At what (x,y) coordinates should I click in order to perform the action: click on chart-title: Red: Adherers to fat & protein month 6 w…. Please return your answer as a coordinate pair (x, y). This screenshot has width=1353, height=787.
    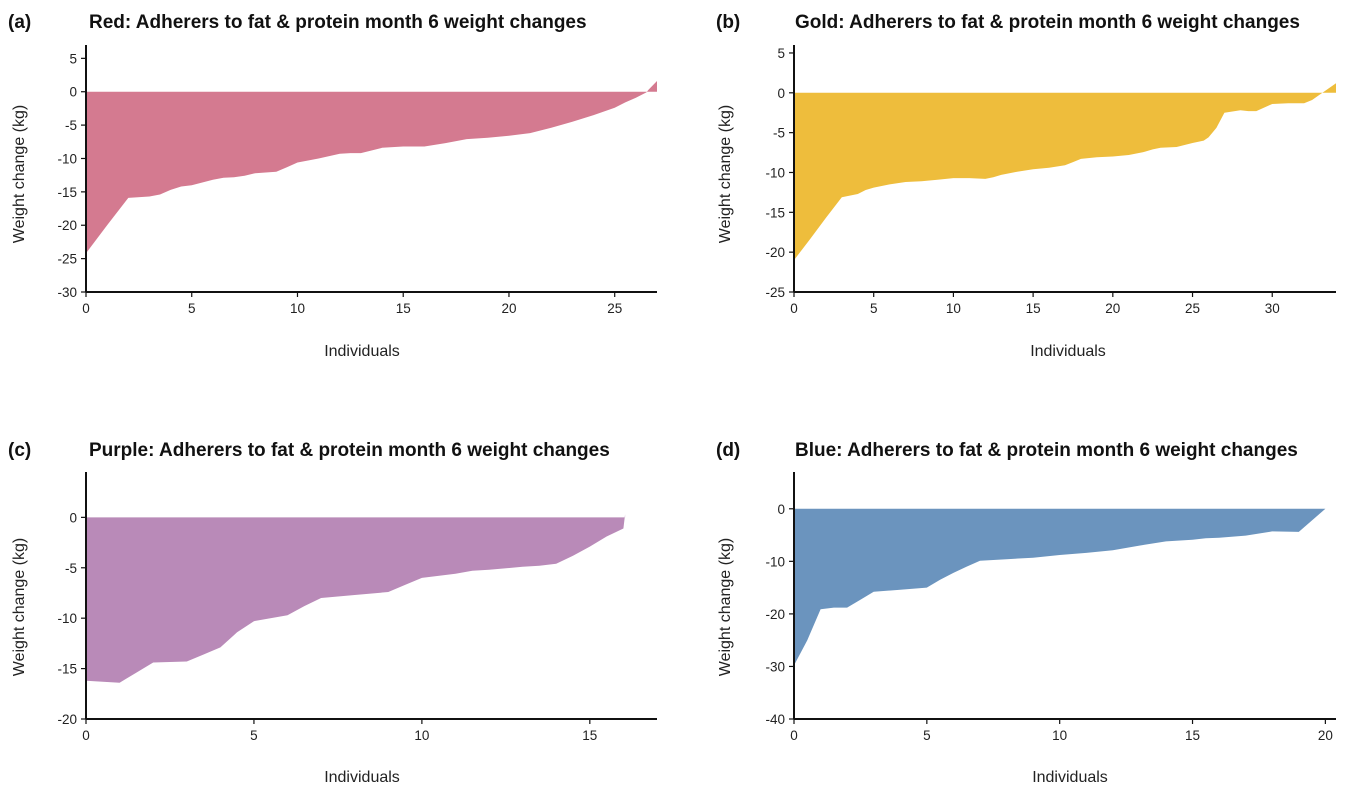
    Looking at the image, I should click on (338, 22).